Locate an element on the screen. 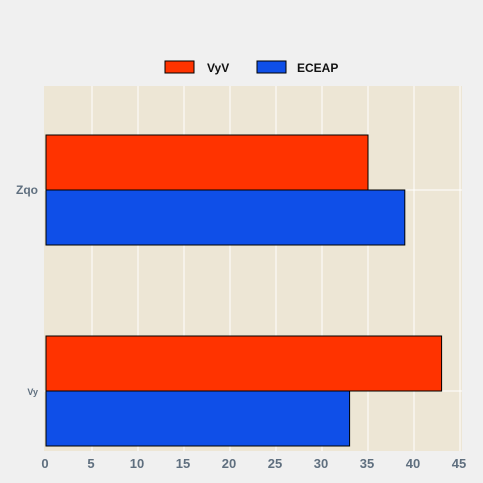 The image size is (483, 483). bar-vy-vyv is located at coordinates (244, 363).